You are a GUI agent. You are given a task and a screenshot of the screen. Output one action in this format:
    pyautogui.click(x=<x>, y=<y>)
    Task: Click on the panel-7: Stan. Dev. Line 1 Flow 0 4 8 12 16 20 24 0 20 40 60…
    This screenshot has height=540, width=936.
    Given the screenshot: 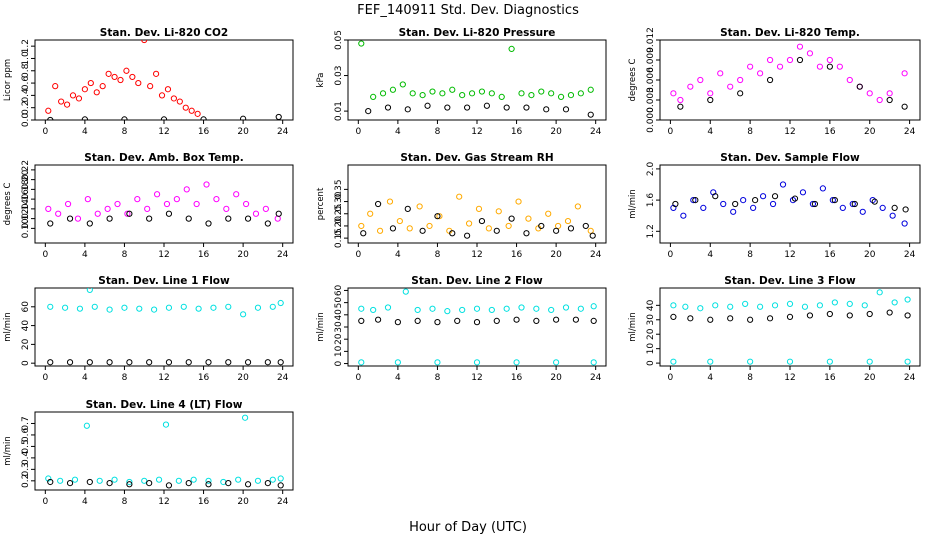 What is the action you would take?
    pyautogui.click(x=148, y=329)
    